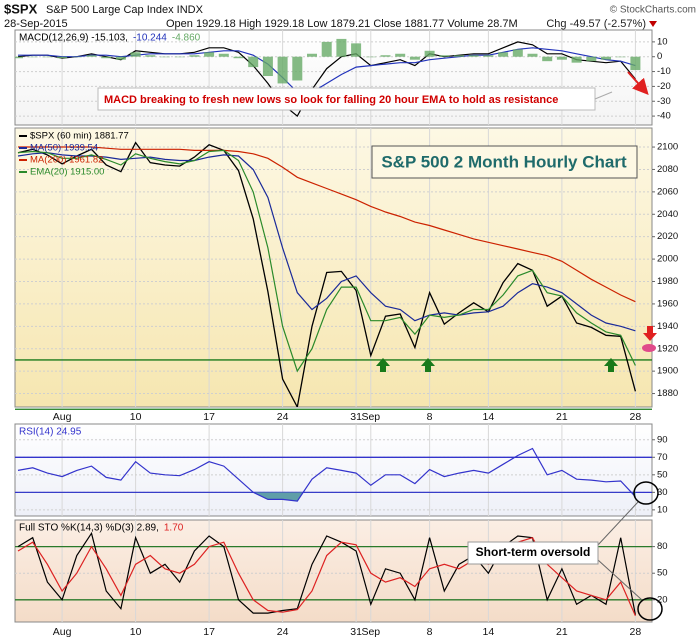 Image resolution: width=700 pixels, height=639 pixels. What do you see at coordinates (667, 147) in the screenshot?
I see `y-tick-label: 2100` at bounding box center [667, 147].